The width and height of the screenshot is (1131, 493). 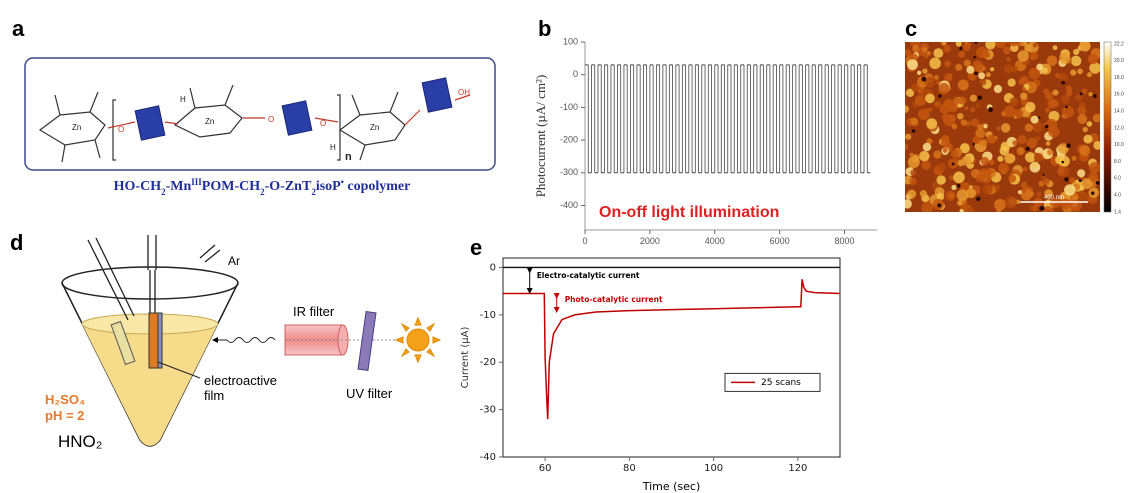 I want to click on colorbar-tick-label: 6.0, so click(x=1117, y=179).